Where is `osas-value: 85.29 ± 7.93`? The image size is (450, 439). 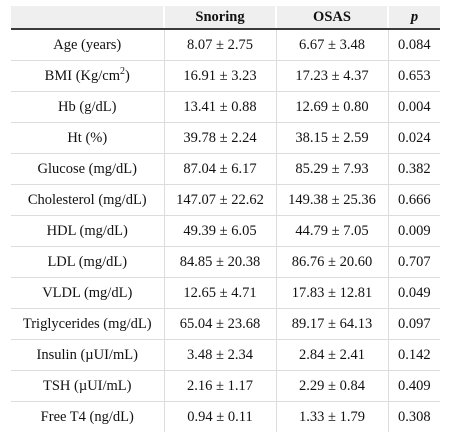 osas-value: 85.29 ± 7.93 is located at coordinates (331, 169).